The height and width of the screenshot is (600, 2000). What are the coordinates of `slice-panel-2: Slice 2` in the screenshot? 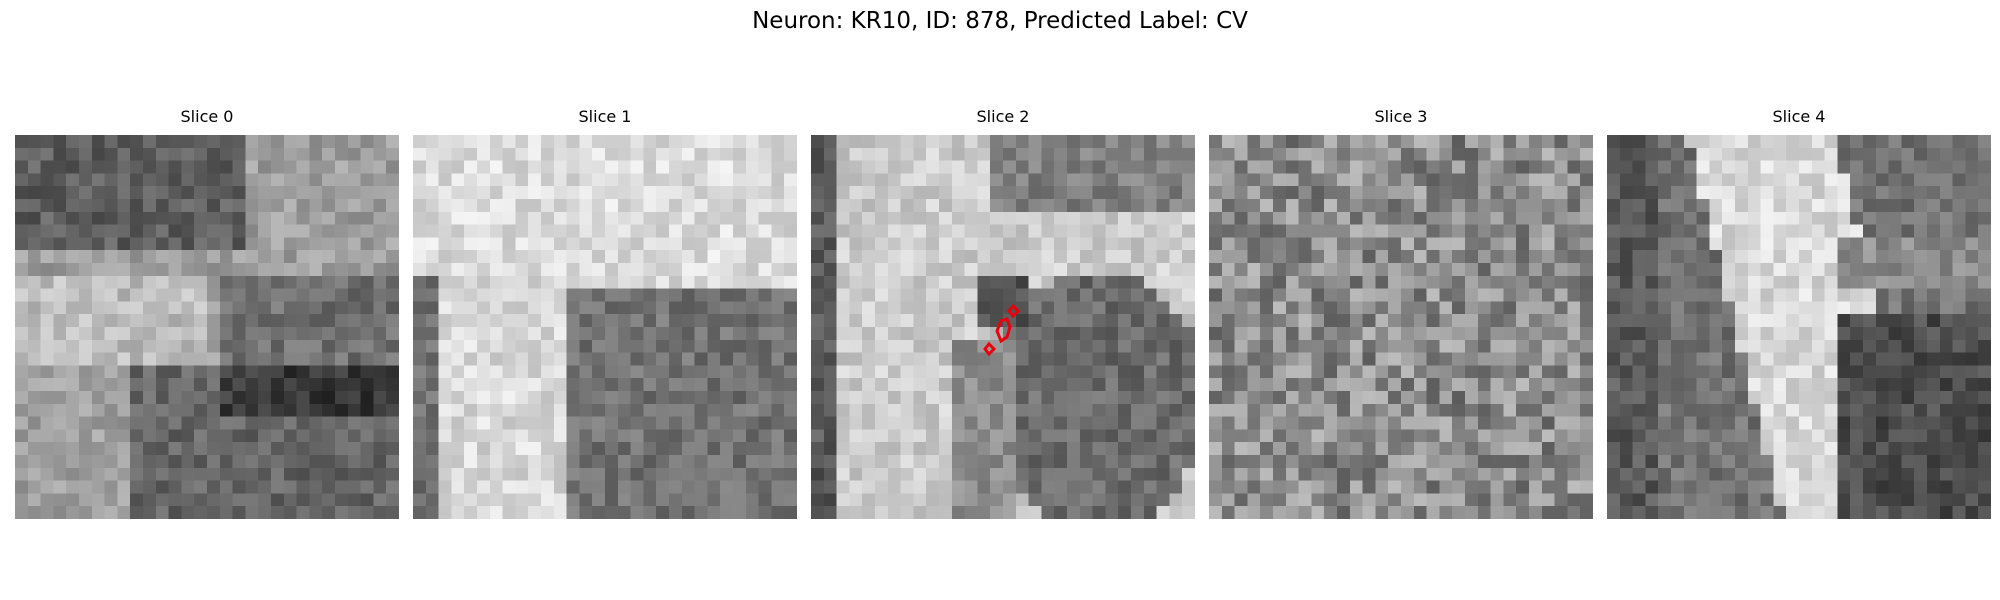 It's located at (1003, 313).